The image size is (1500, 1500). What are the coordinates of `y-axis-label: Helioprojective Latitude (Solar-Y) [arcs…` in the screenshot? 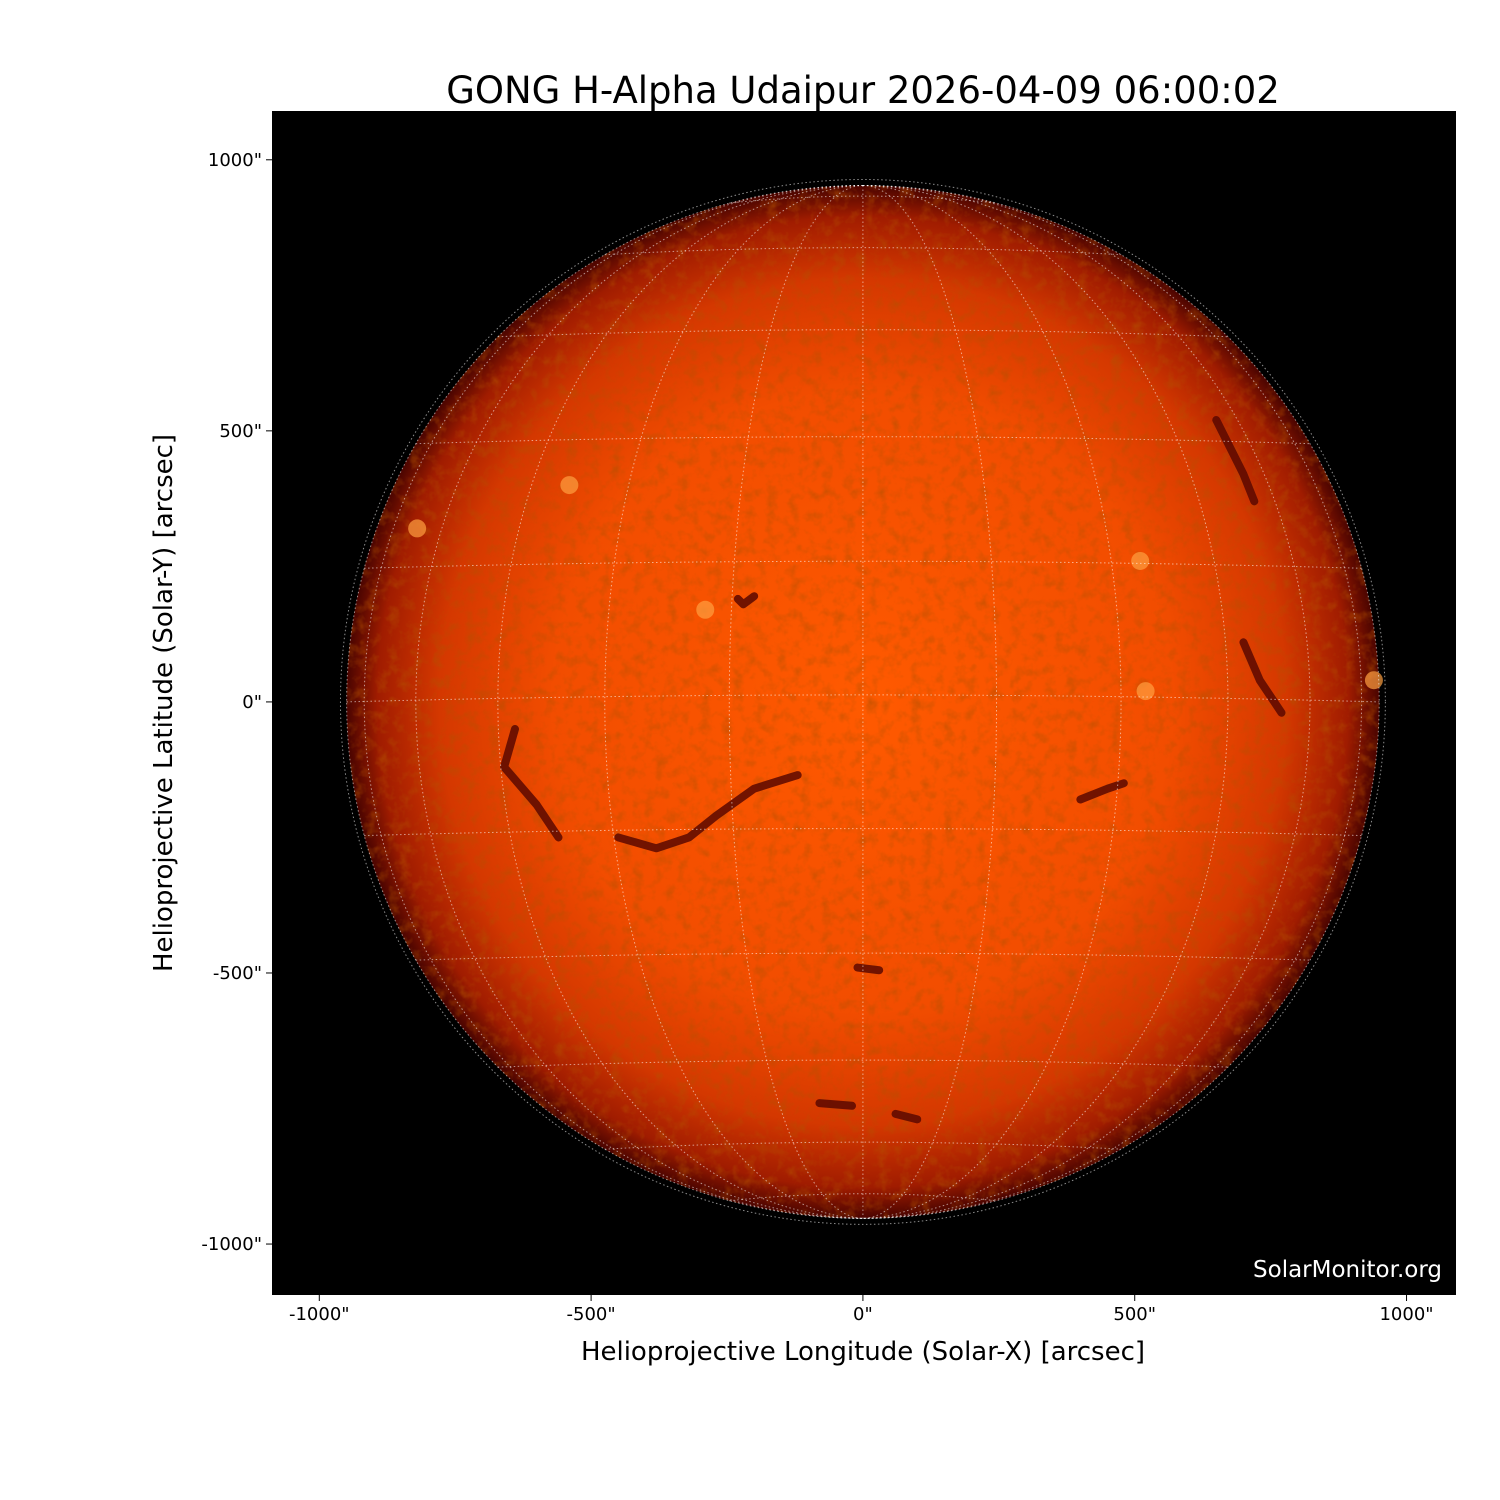 It's located at (164, 703).